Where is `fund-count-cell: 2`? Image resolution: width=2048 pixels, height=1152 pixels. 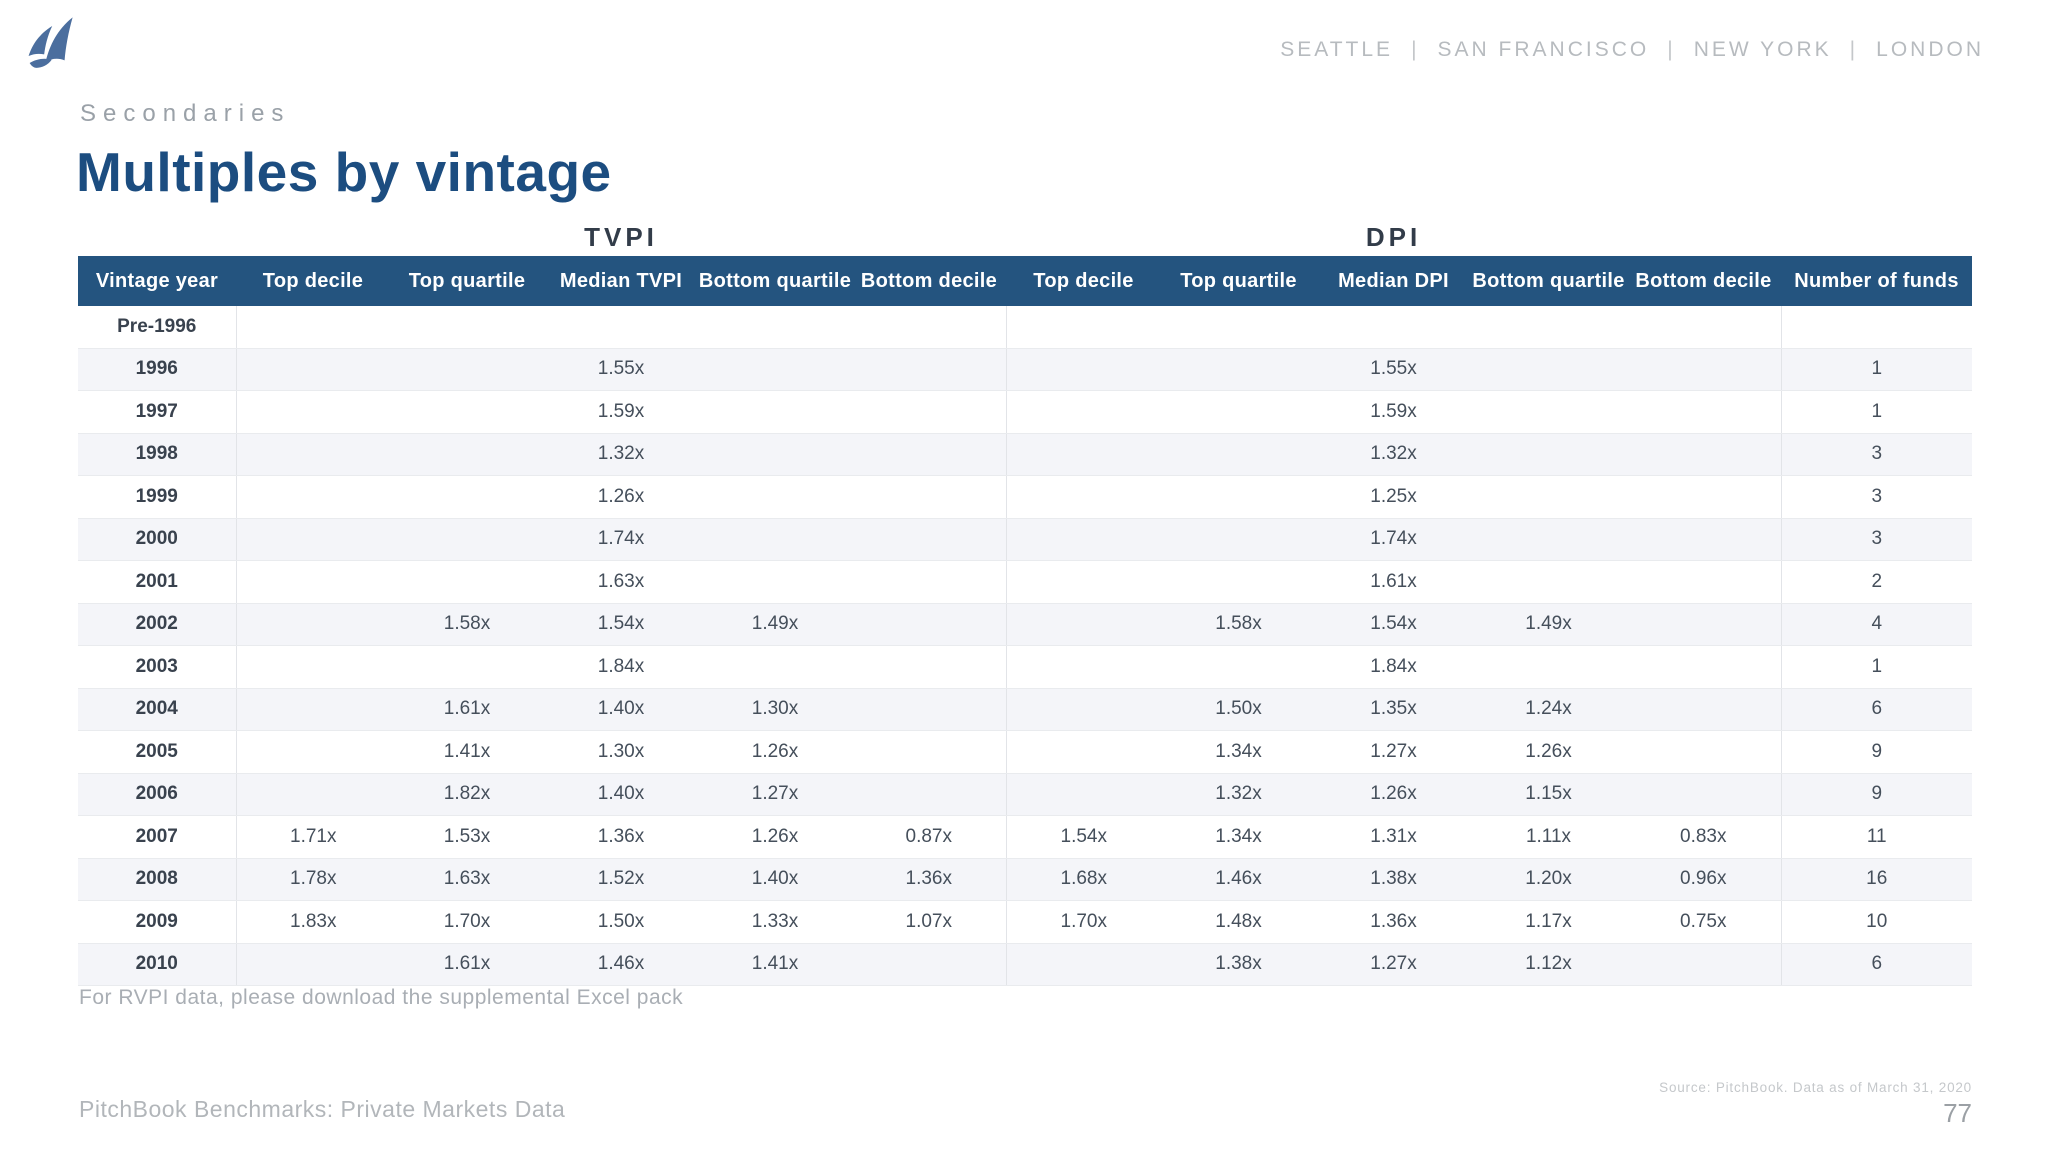 fund-count-cell: 2 is located at coordinates (1876, 582).